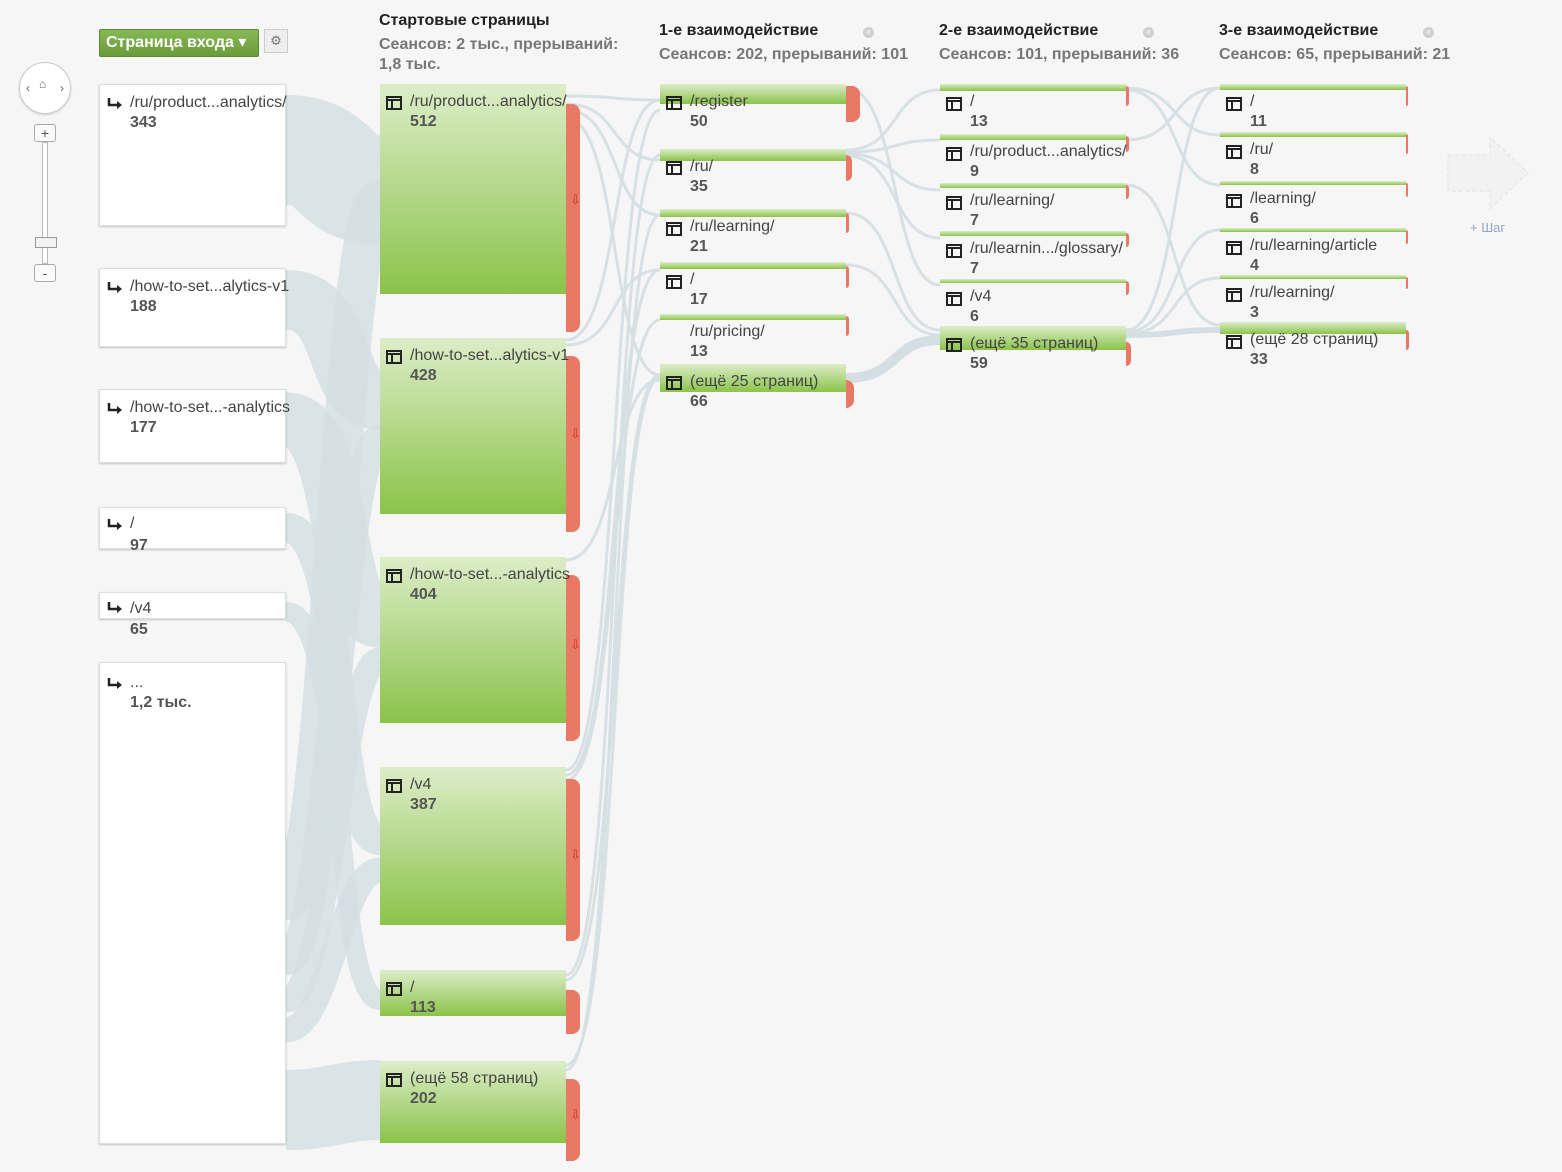 The width and height of the screenshot is (1562, 1172). What do you see at coordinates (62, 88) in the screenshot?
I see `pan-right-icon: ›` at bounding box center [62, 88].